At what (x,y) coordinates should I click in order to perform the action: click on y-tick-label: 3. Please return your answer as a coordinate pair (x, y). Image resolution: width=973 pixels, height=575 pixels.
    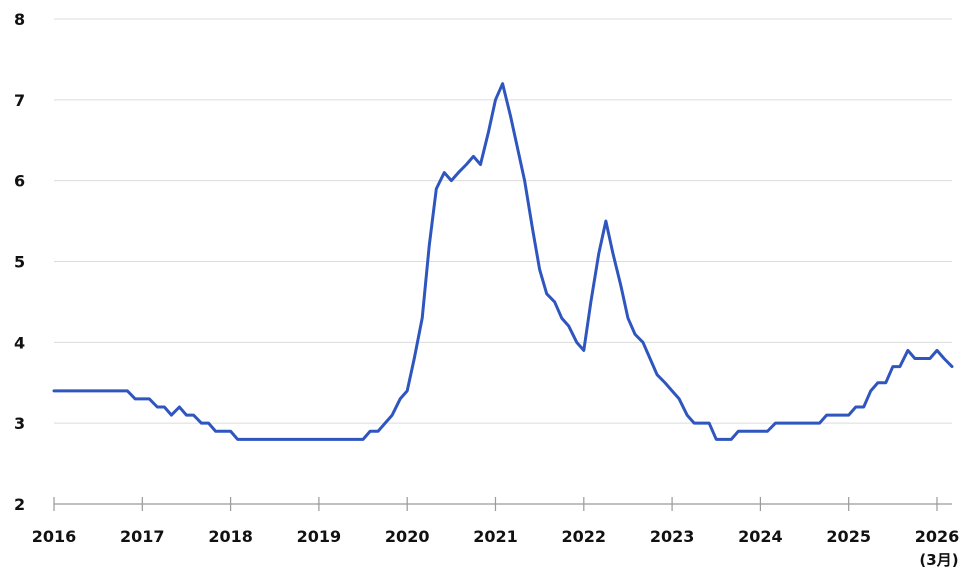
    Looking at the image, I should click on (19, 423).